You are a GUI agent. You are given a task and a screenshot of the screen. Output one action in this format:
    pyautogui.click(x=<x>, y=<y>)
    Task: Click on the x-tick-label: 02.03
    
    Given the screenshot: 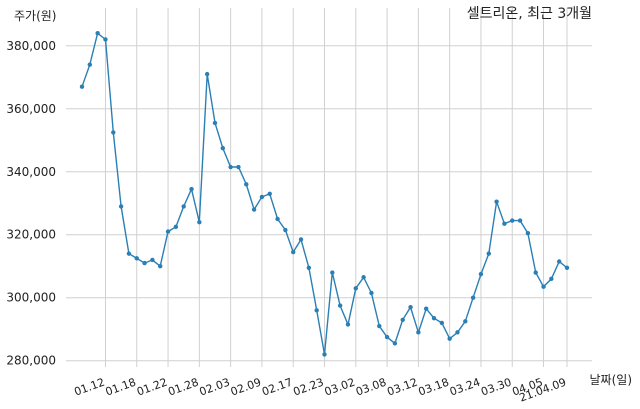 What is the action you would take?
    pyautogui.click(x=215, y=387)
    